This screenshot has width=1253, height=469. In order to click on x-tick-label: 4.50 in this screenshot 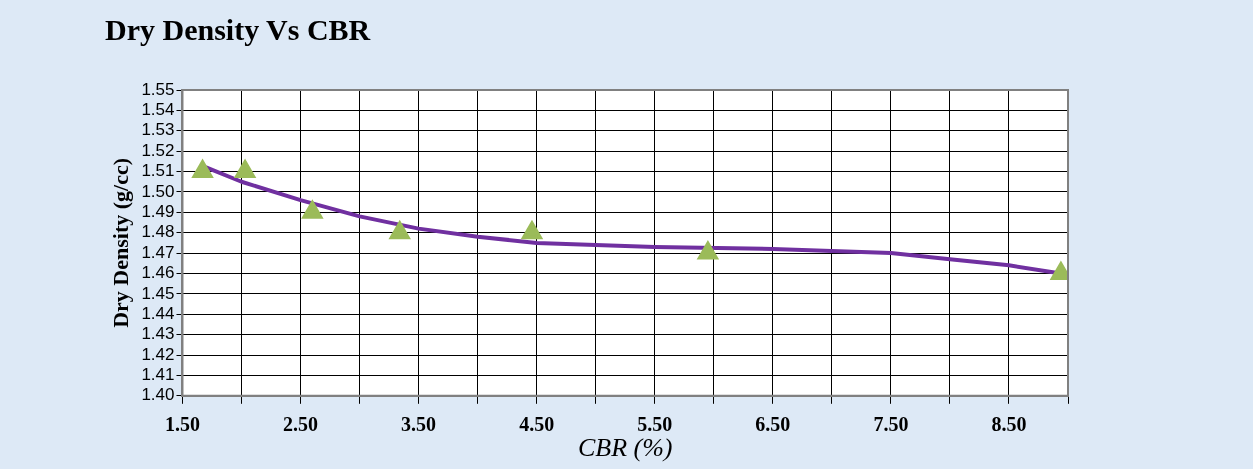, I will do `click(537, 423)`.